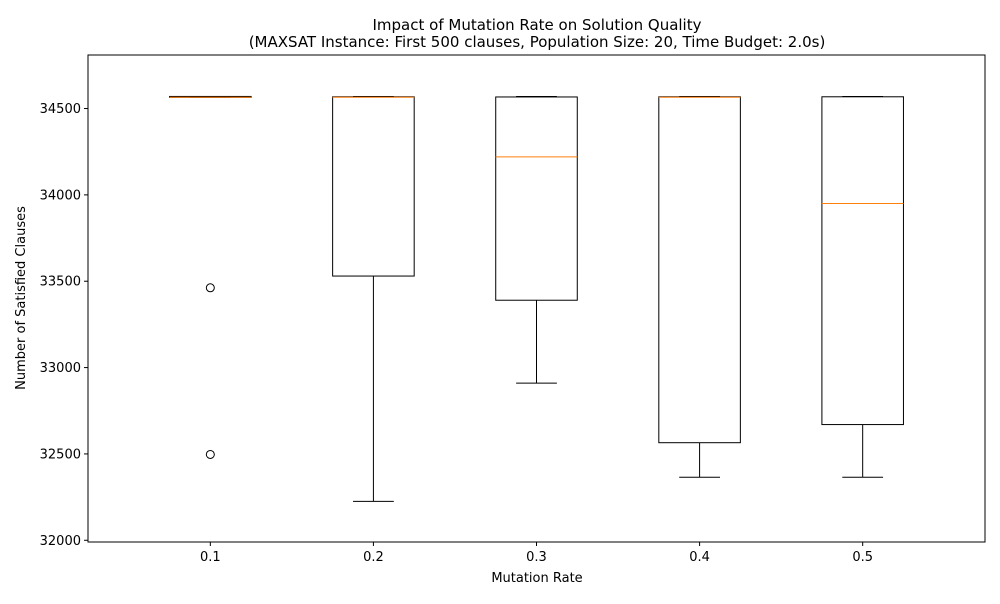 The image size is (1000, 604). I want to click on y-tick-label: 33500, so click(60, 282).